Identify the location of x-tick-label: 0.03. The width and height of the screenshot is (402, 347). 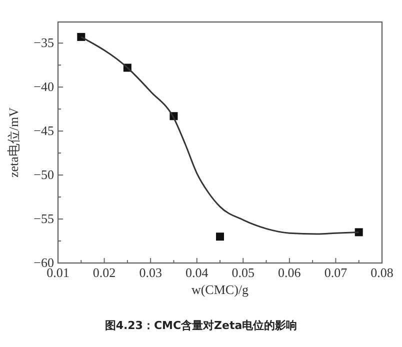
(150, 272).